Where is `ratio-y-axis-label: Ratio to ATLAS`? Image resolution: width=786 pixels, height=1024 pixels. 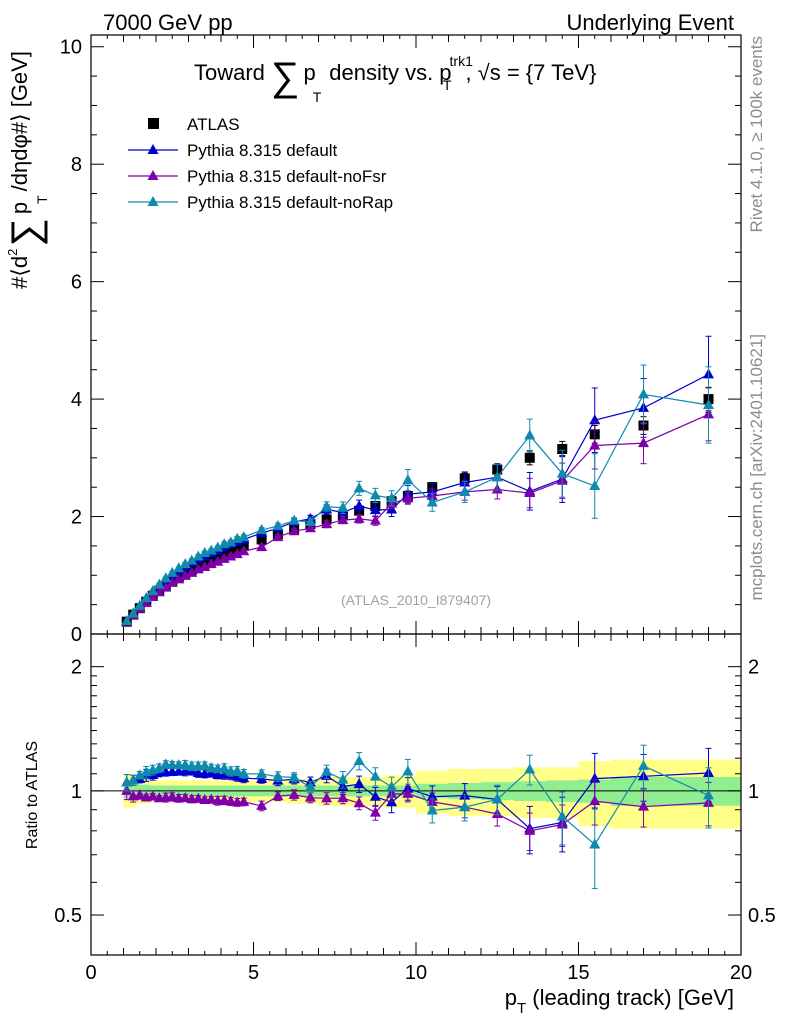 ratio-y-axis-label: Ratio to ATLAS is located at coordinates (32, 795).